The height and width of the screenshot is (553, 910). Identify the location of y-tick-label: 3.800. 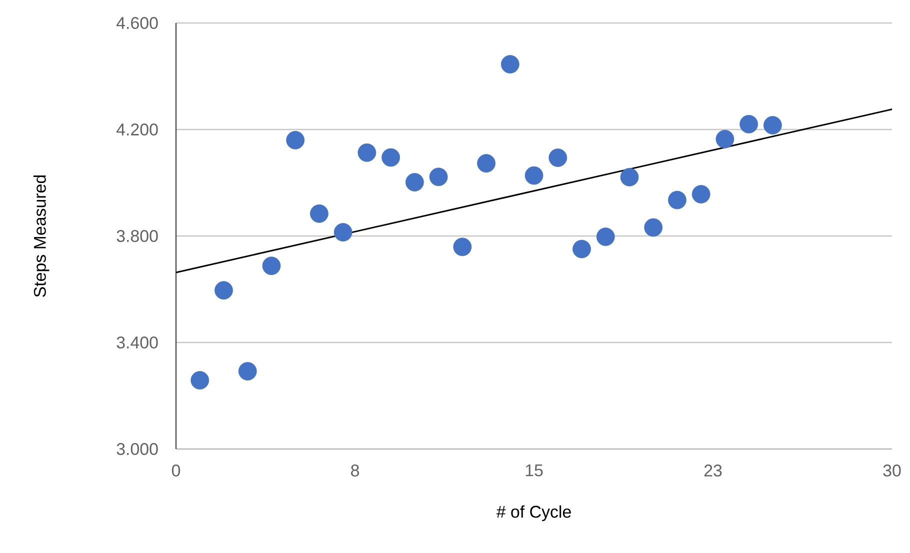
(137, 236).